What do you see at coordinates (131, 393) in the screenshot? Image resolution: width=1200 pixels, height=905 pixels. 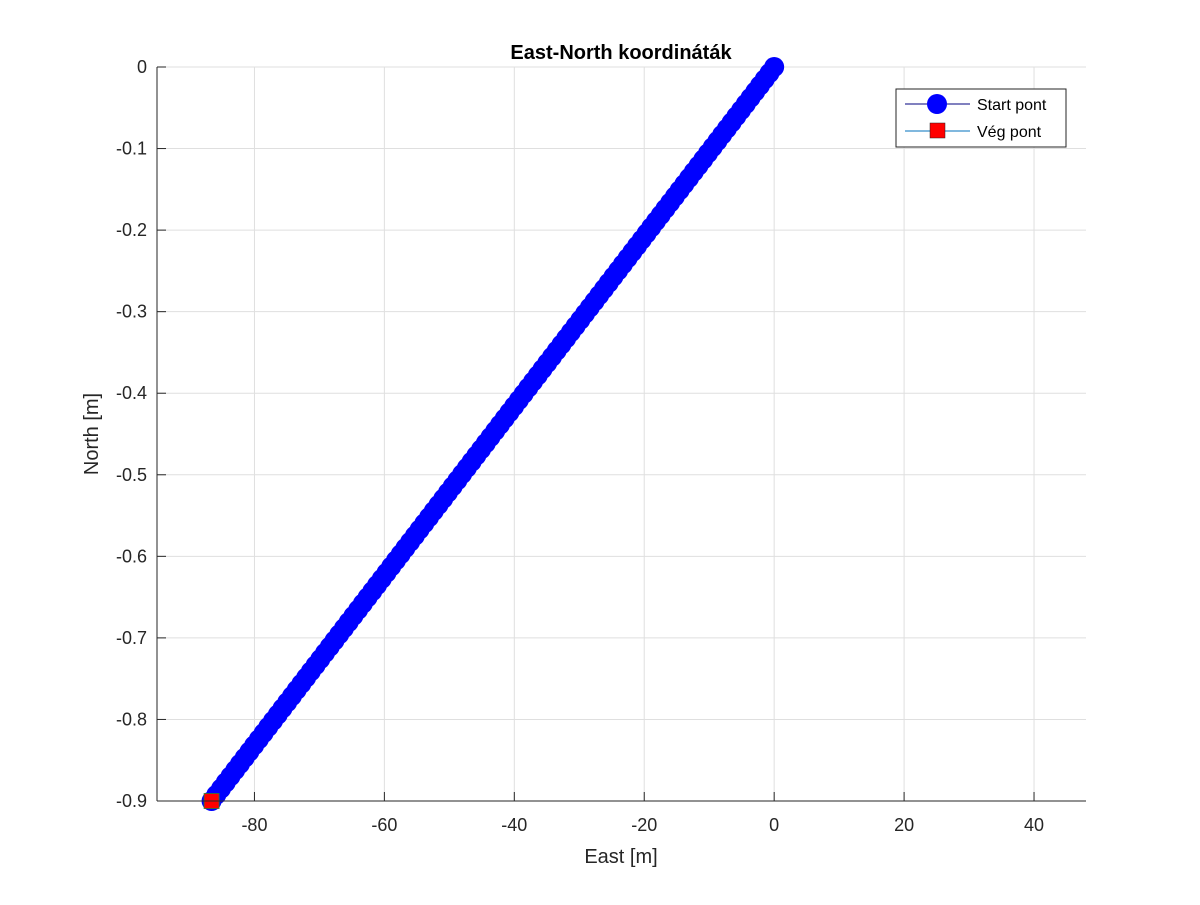 I see `y-tick-label: -0.4` at bounding box center [131, 393].